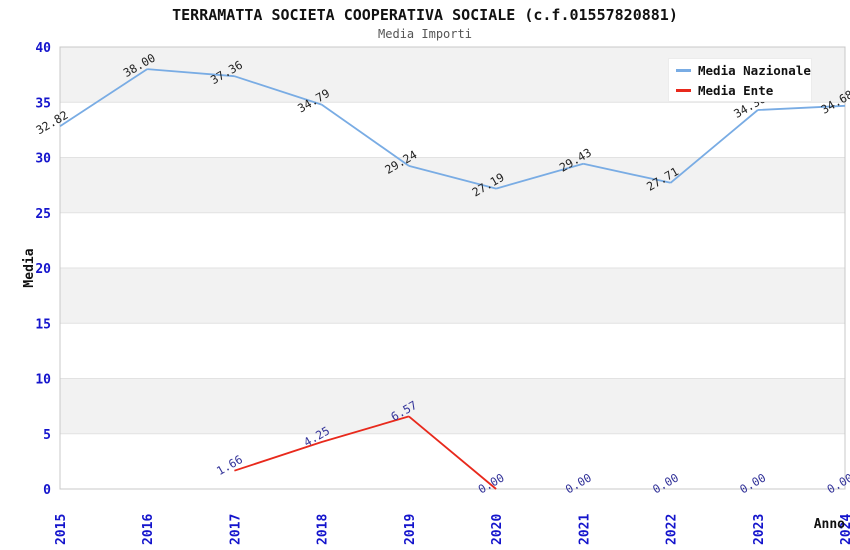 The height and width of the screenshot is (550, 850). I want to click on legend-label: Media Ente, so click(736, 90).